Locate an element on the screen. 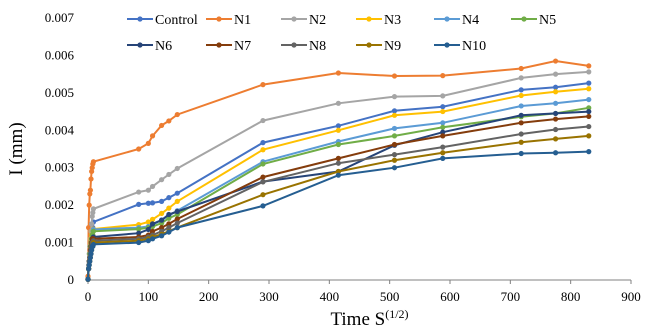 This screenshot has width=657, height=329. x-tick-label: 500 is located at coordinates (390, 296).